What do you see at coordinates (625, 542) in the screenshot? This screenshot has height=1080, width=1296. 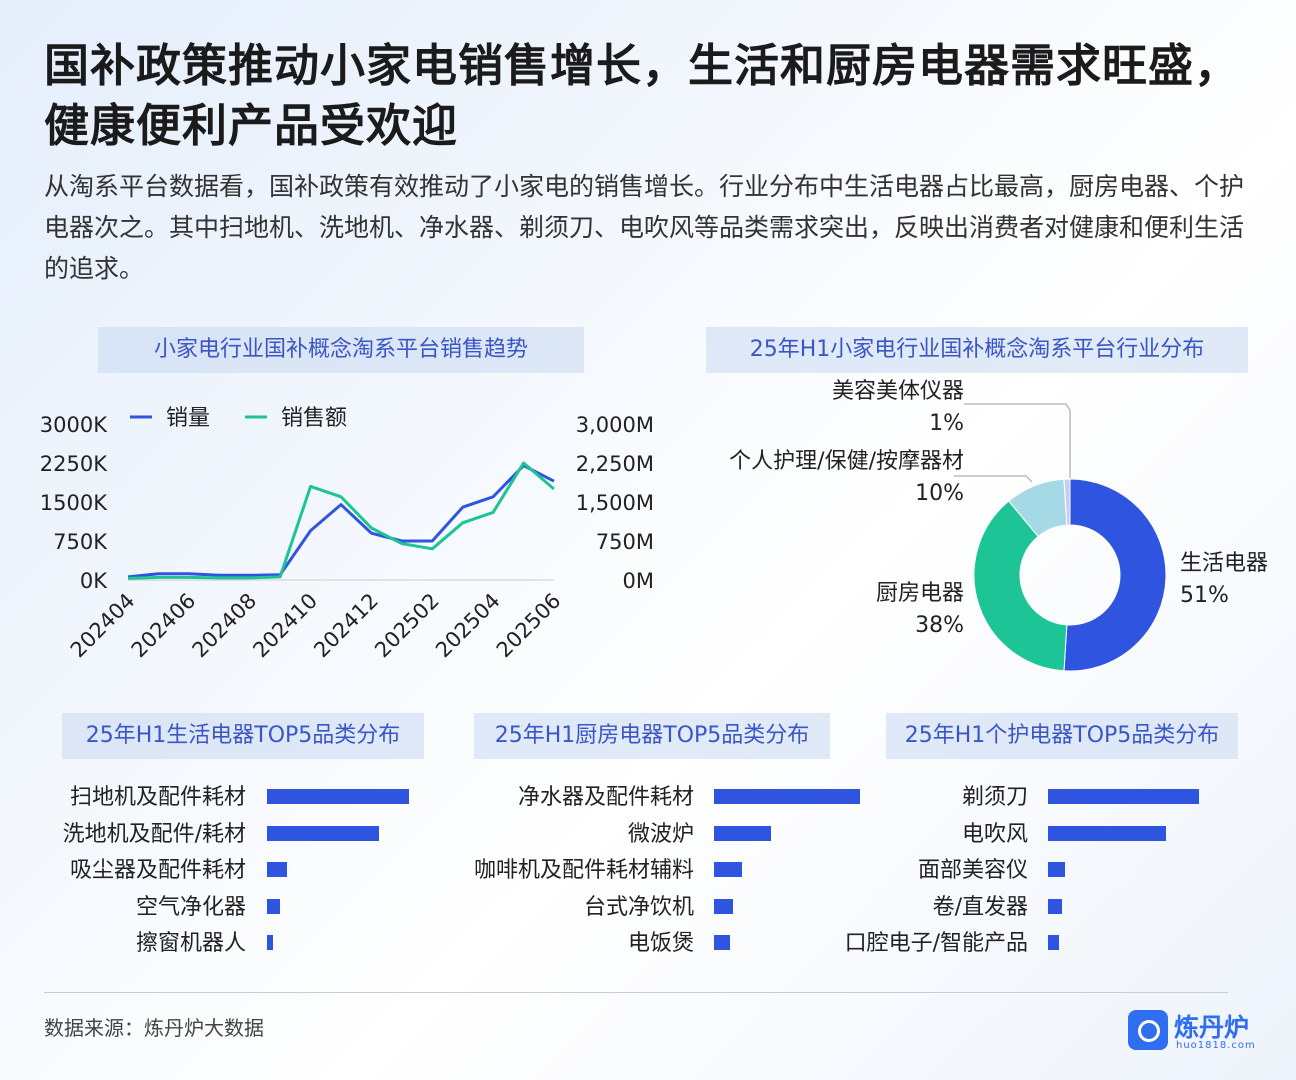 I see `y-right-tick-label: 750M` at bounding box center [625, 542].